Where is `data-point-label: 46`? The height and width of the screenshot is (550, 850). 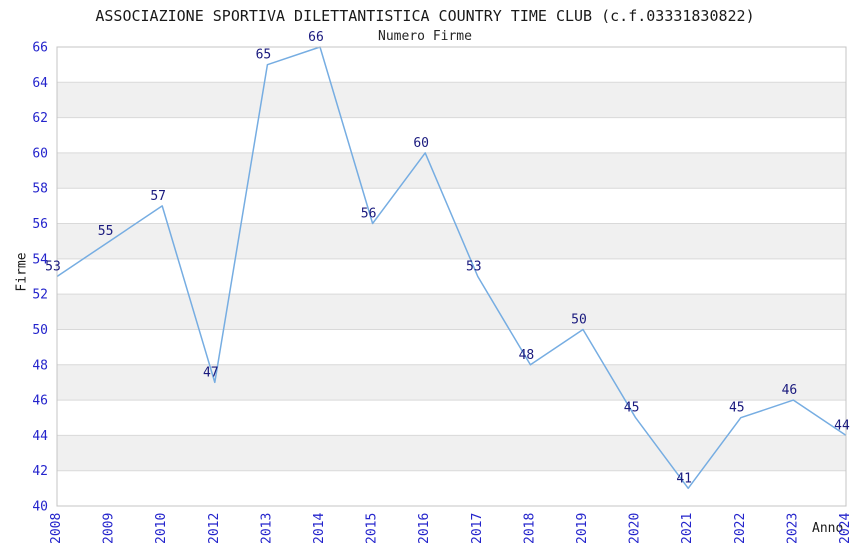 data-point-label: 46 is located at coordinates (790, 390).